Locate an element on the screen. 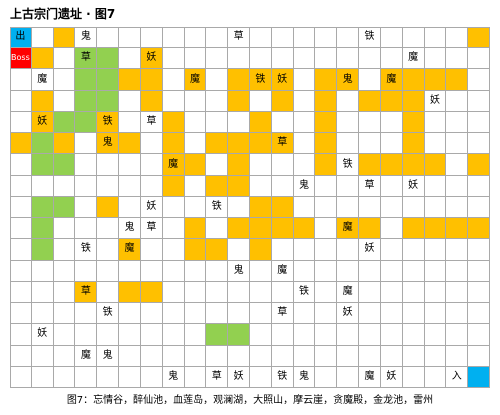  maze-cell-blue is located at coordinates (479, 377).